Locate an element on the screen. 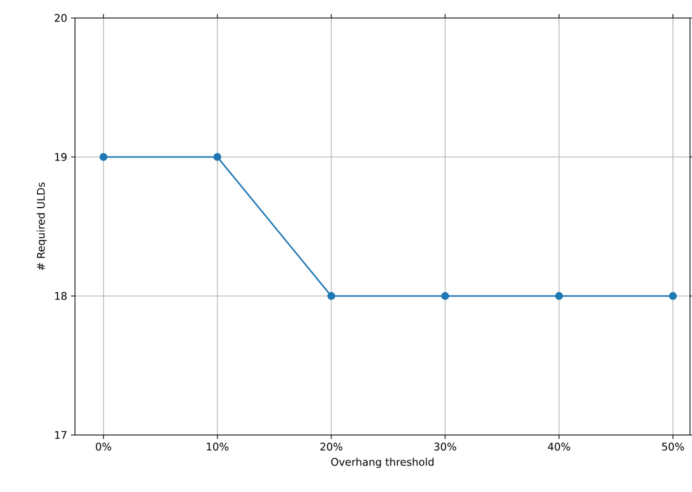  x-tick-label: 50% is located at coordinates (673, 446).